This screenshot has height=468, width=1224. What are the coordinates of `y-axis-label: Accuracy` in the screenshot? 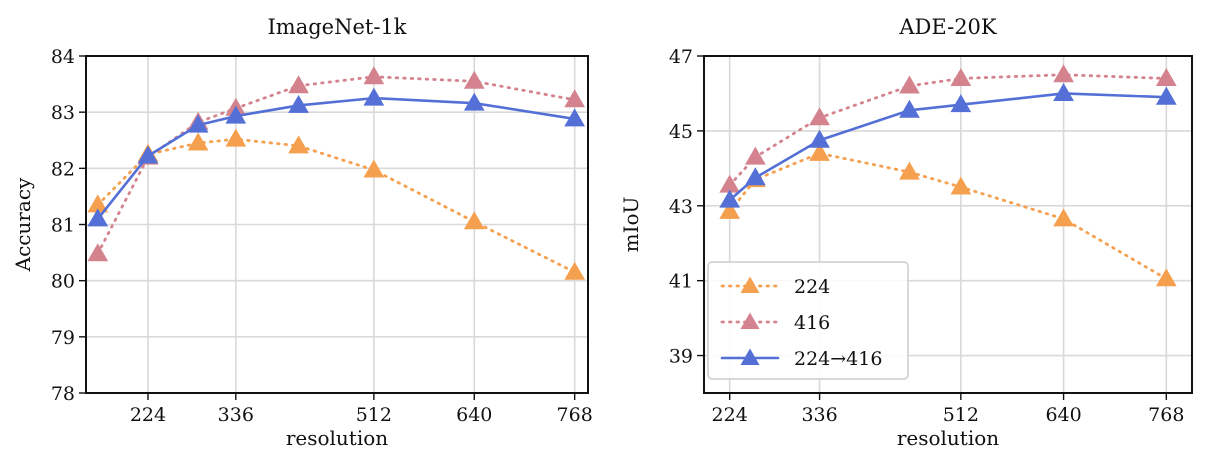 It's located at (23, 224).